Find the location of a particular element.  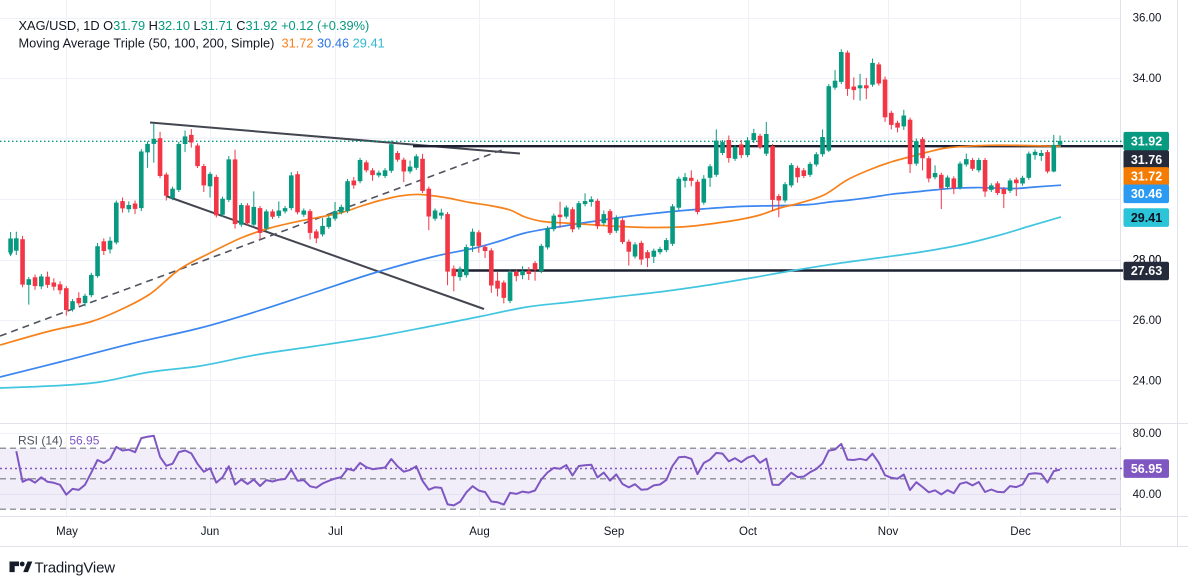

svg-text: Jun is located at coordinates (210, 532).